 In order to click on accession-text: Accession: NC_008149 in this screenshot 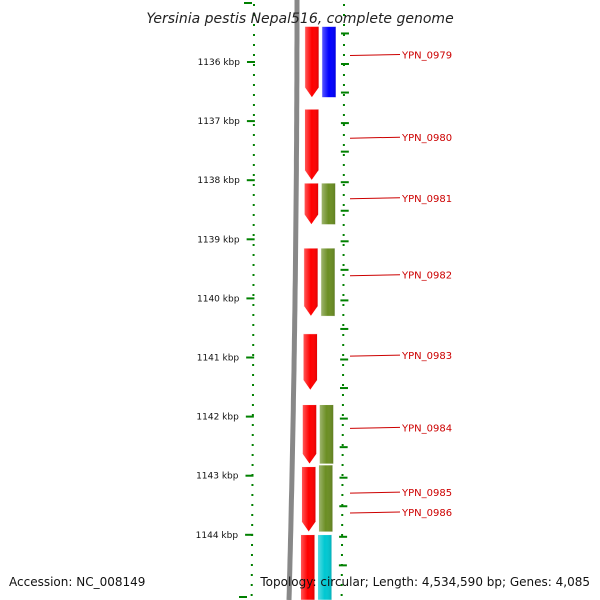, I will do `click(77, 582)`.